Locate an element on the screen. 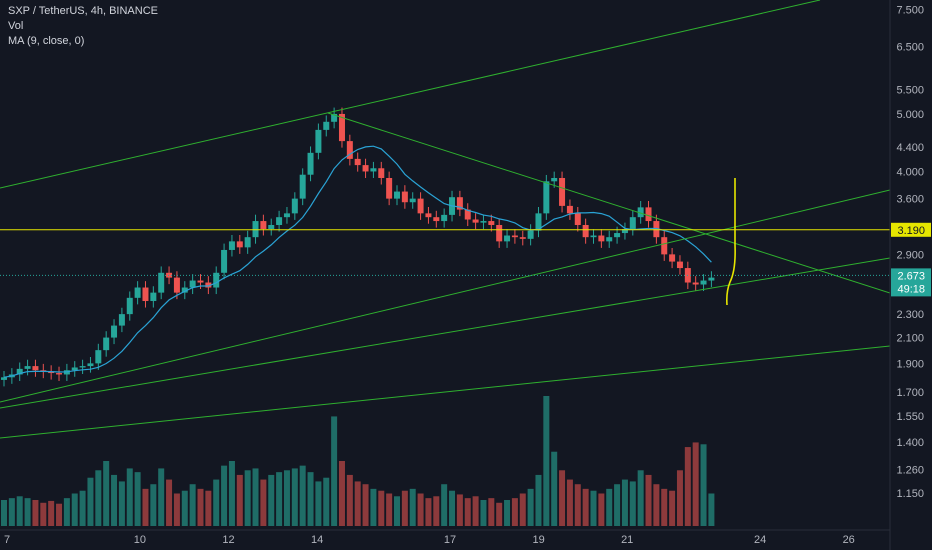 This screenshot has width=932, height=550. time-tick-label: 7 is located at coordinates (7, 540).